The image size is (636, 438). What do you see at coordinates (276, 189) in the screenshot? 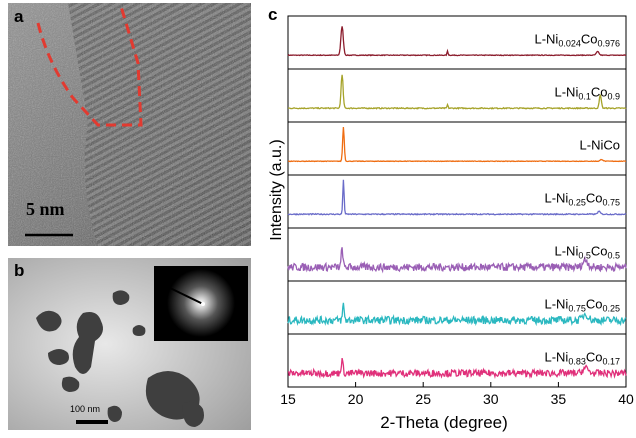
I see `y-axis-label: Intensity (a.u.)` at bounding box center [276, 189].